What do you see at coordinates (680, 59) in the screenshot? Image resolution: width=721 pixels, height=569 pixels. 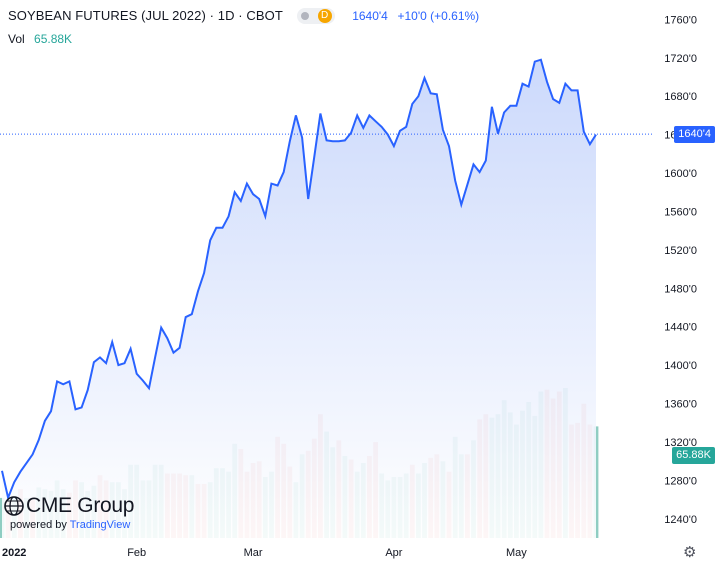 I see `y-tick-label: 1720'0` at bounding box center [680, 59].